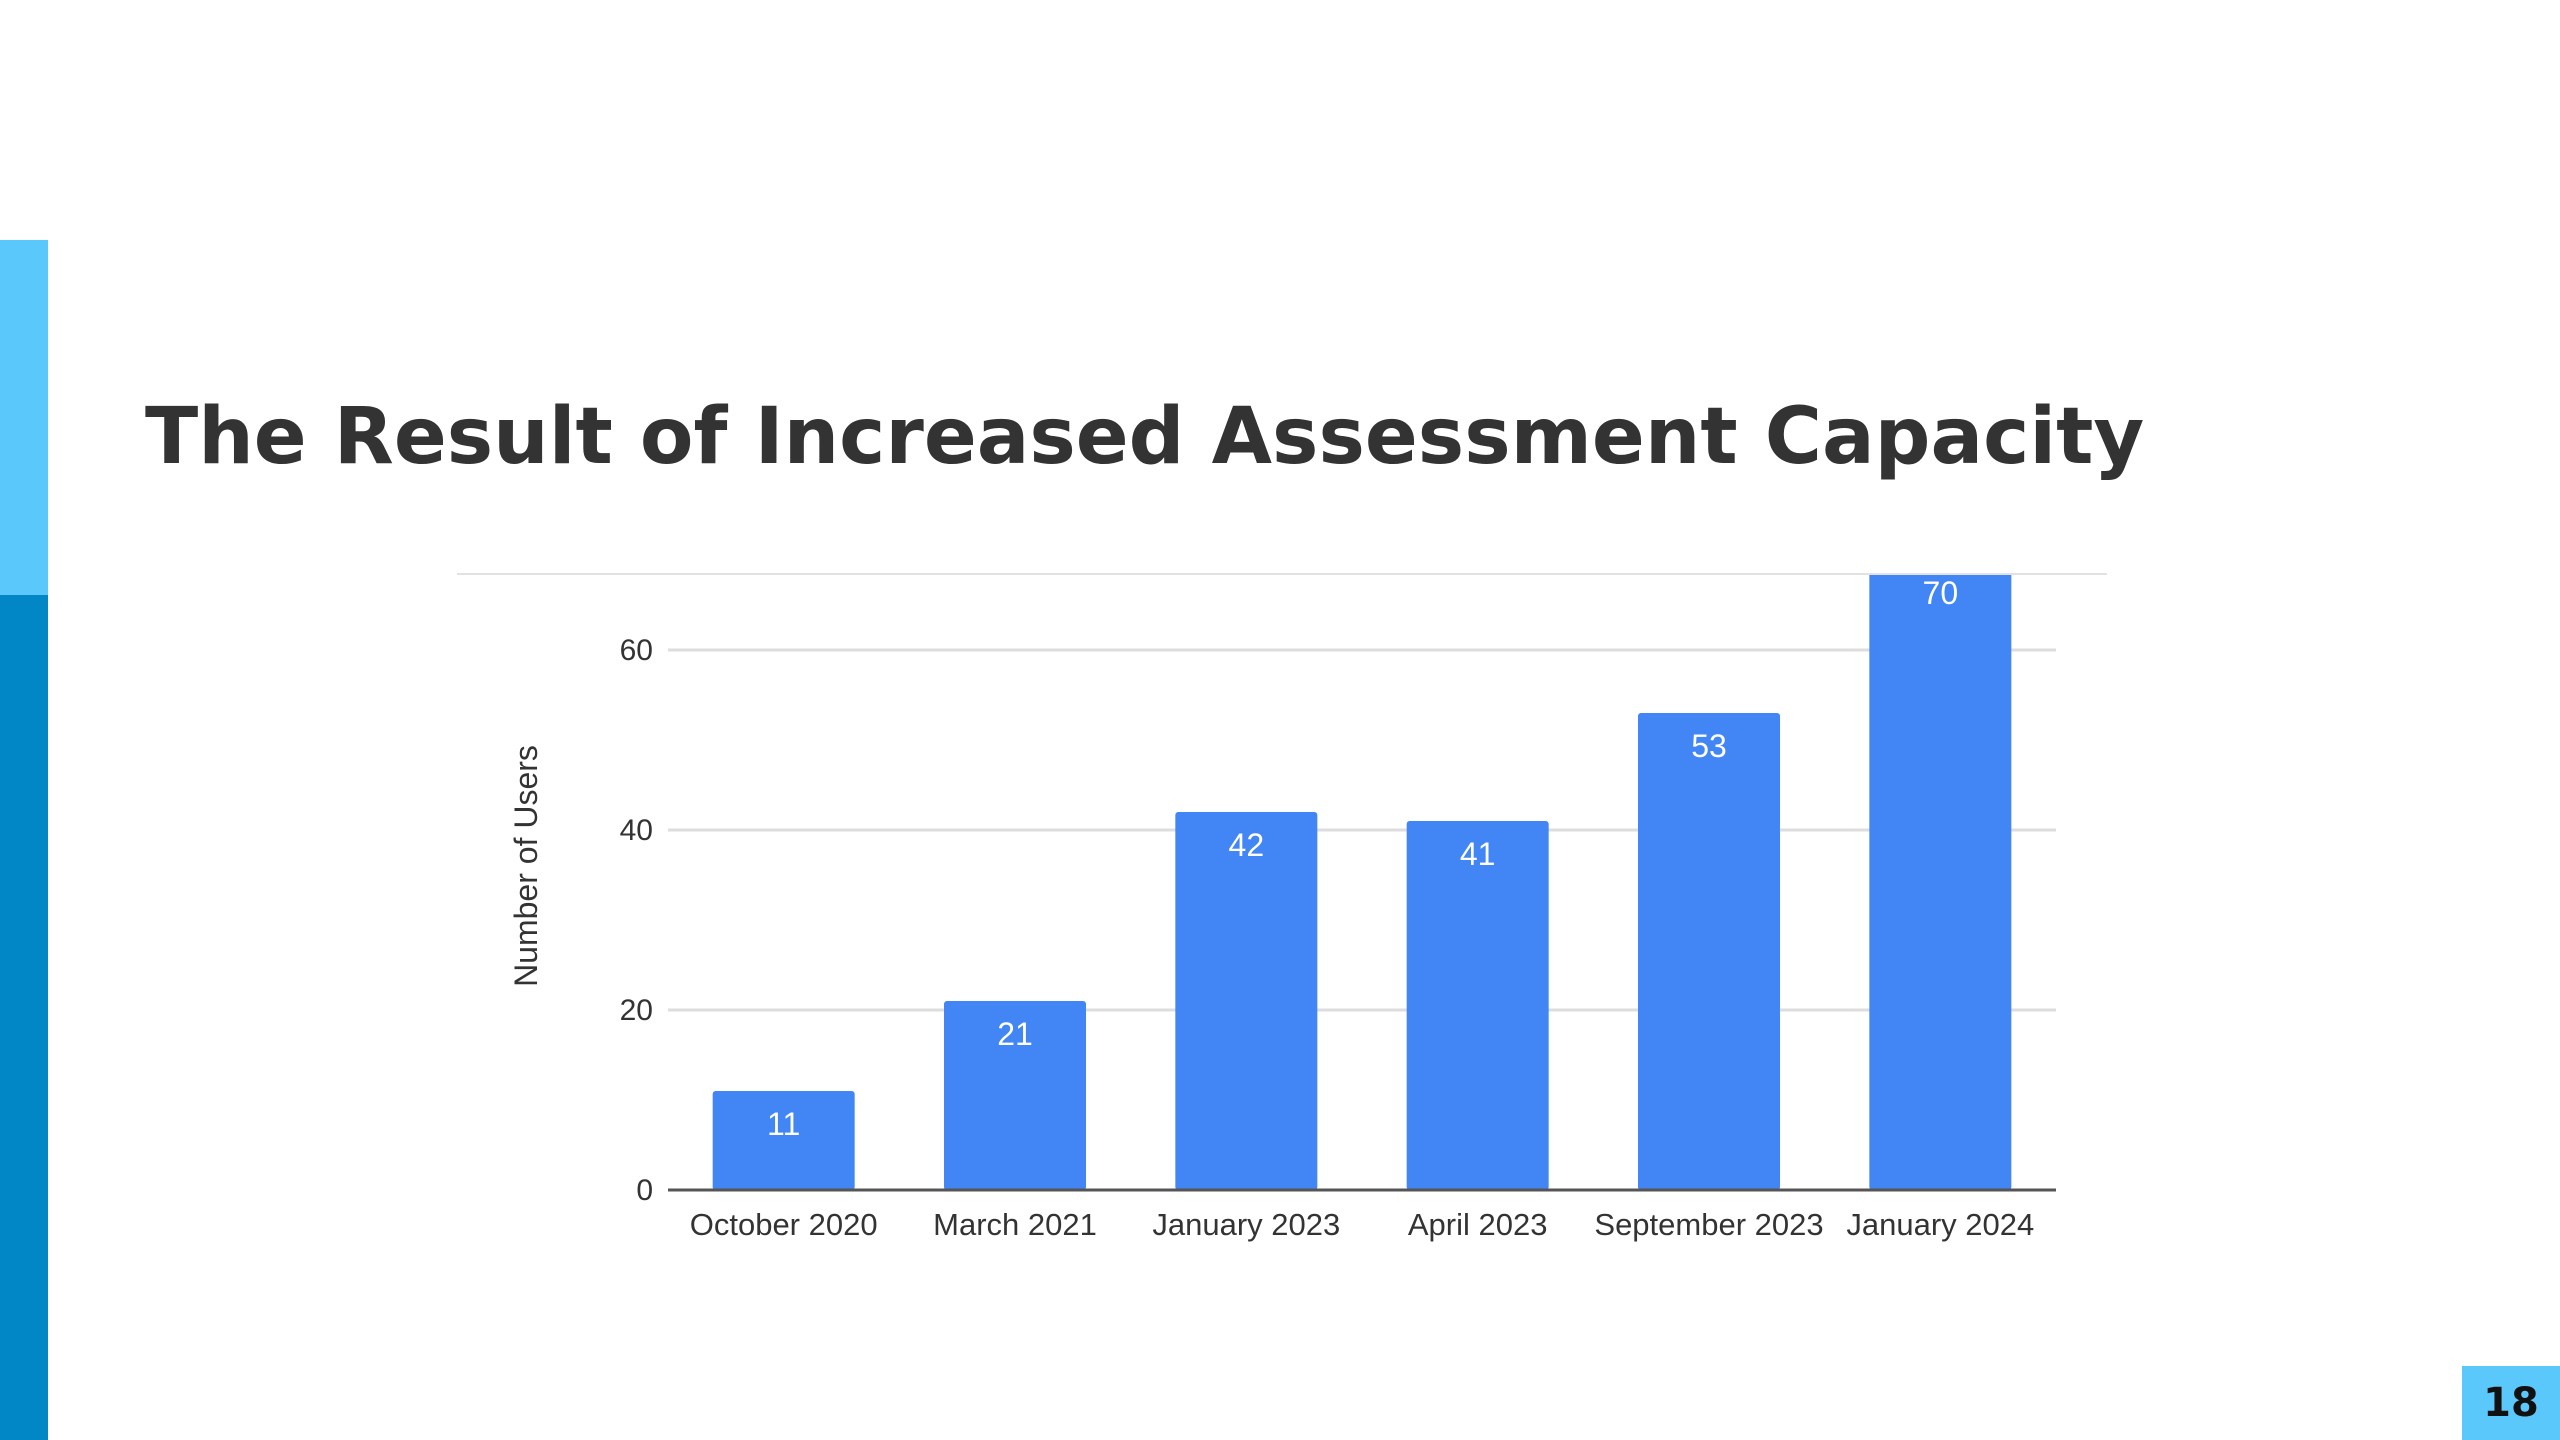 The image size is (2560, 1440). I want to click on y-tick-label: 60, so click(636, 650).